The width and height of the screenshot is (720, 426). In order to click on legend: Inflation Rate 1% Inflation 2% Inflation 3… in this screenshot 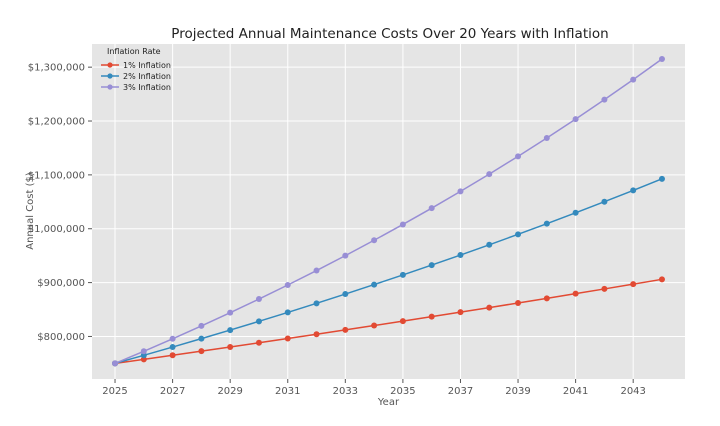, I will do `click(136, 69)`.